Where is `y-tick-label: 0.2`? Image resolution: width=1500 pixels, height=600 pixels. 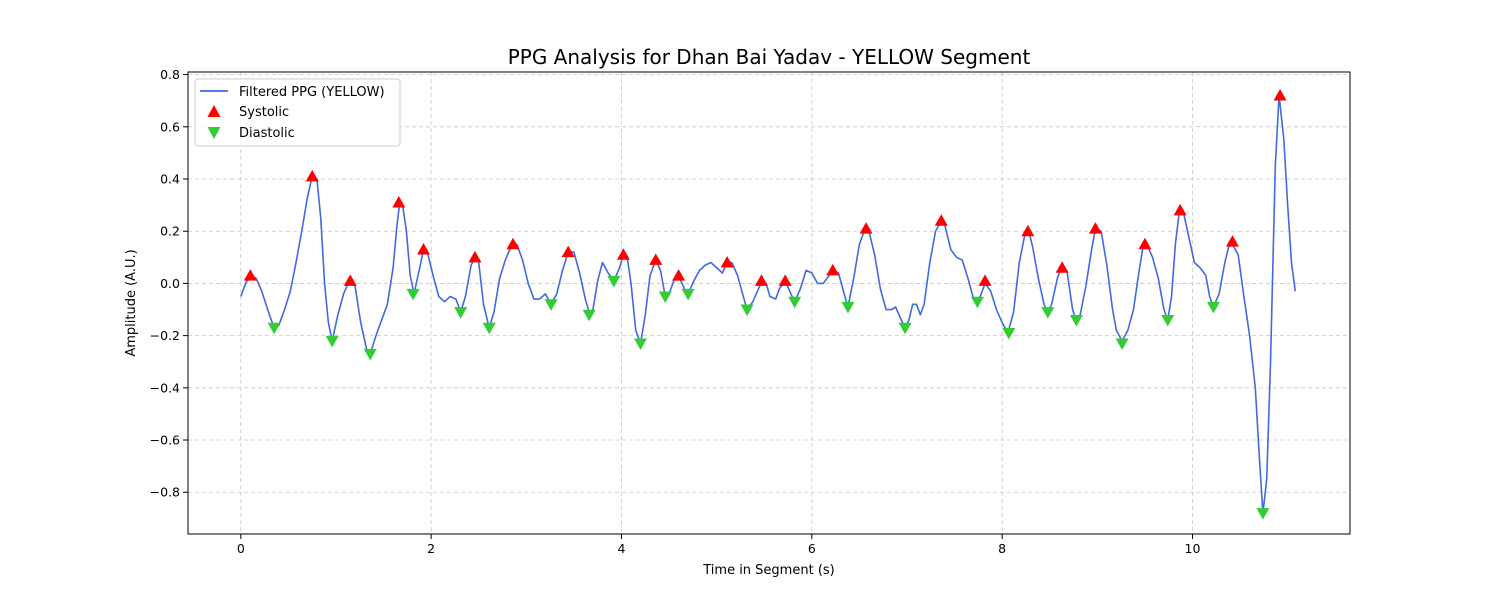 y-tick-label: 0.2 is located at coordinates (170, 231).